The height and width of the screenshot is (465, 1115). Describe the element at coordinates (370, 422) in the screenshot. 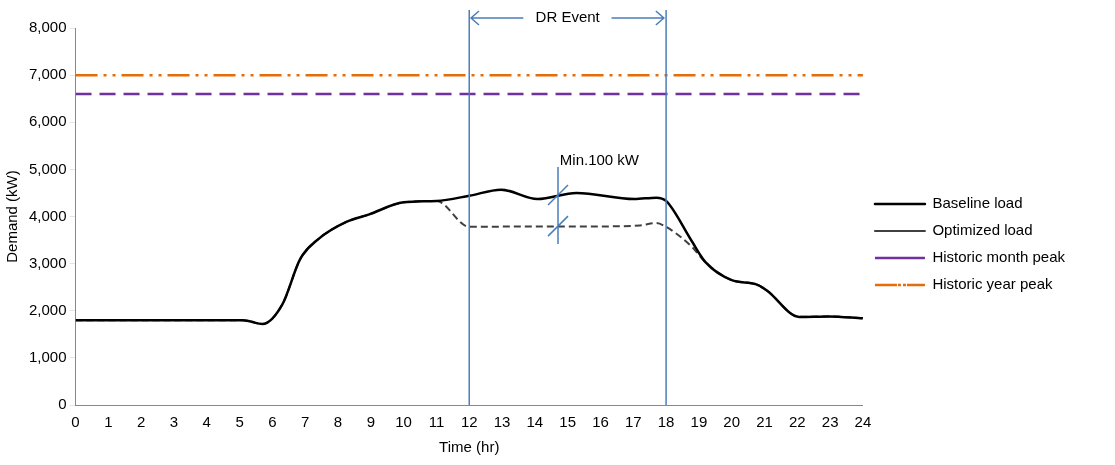

I see `x-tick-label: 9` at that location.